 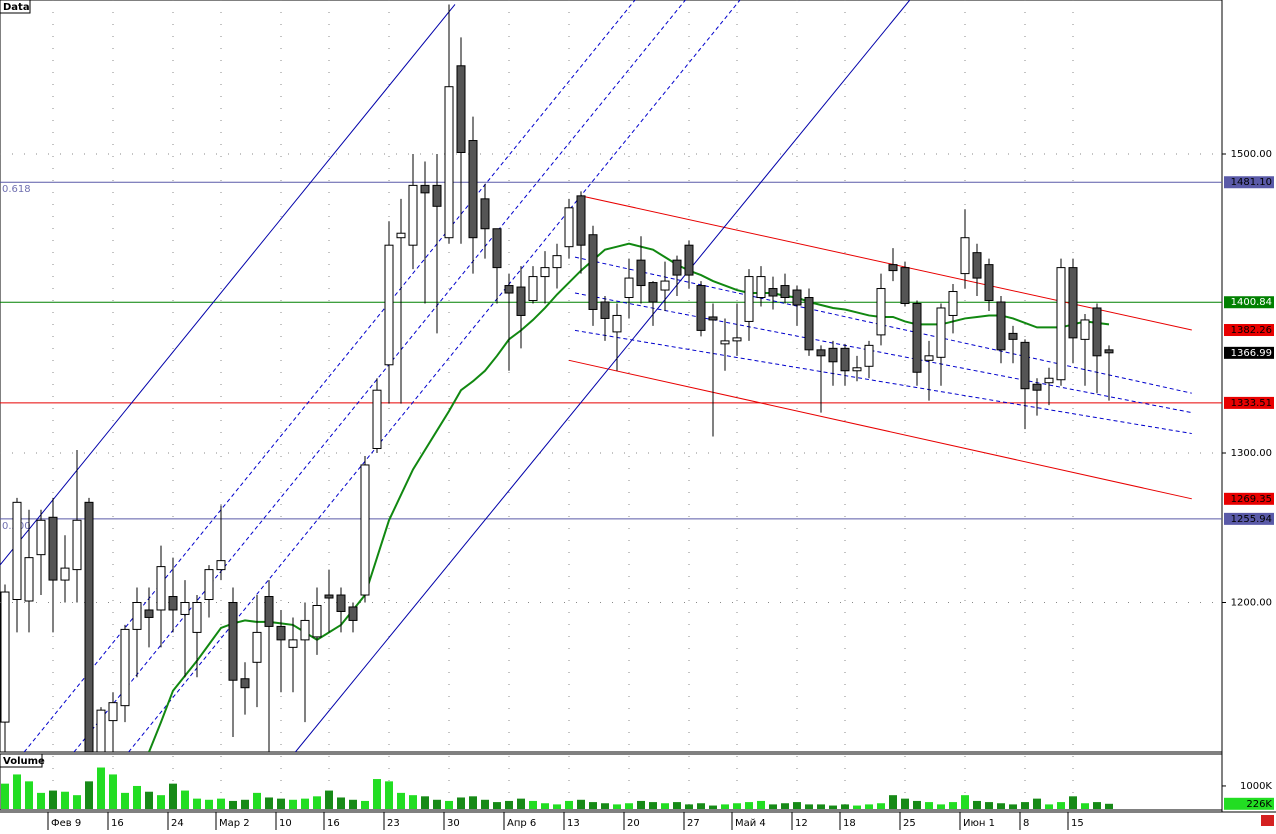 What do you see at coordinates (880, 429) in the screenshot?
I see `trendline` at bounding box center [880, 429].